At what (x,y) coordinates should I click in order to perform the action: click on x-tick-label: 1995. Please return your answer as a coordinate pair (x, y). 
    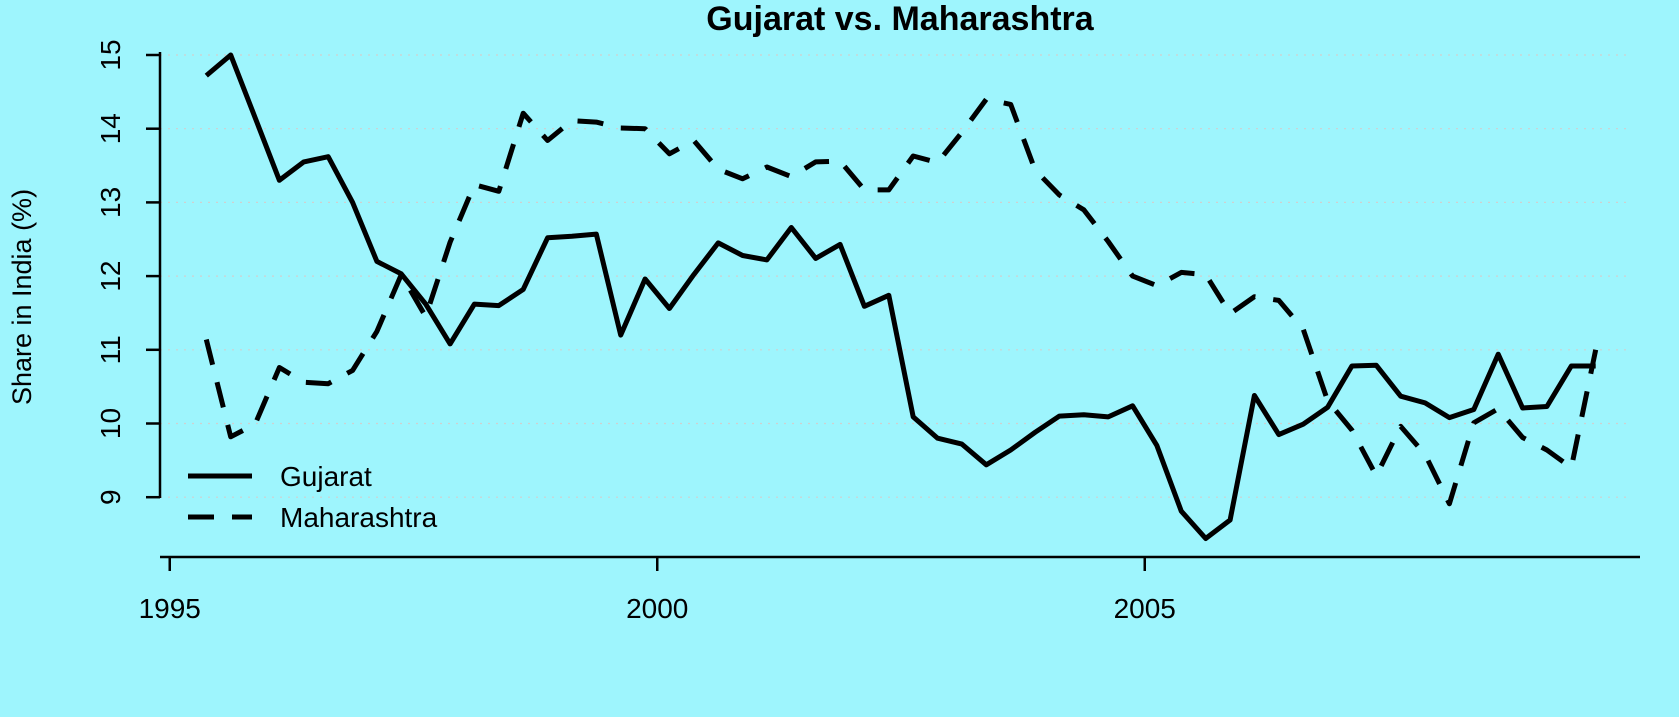
    Looking at the image, I should click on (170, 608).